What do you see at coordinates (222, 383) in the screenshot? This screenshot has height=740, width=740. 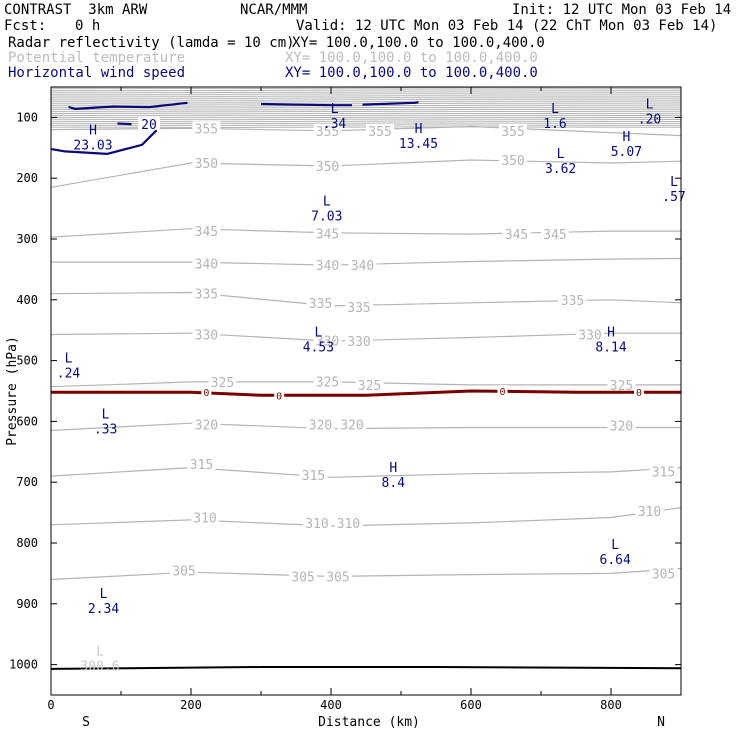 I see `theta-contour-label: 325` at bounding box center [222, 383].